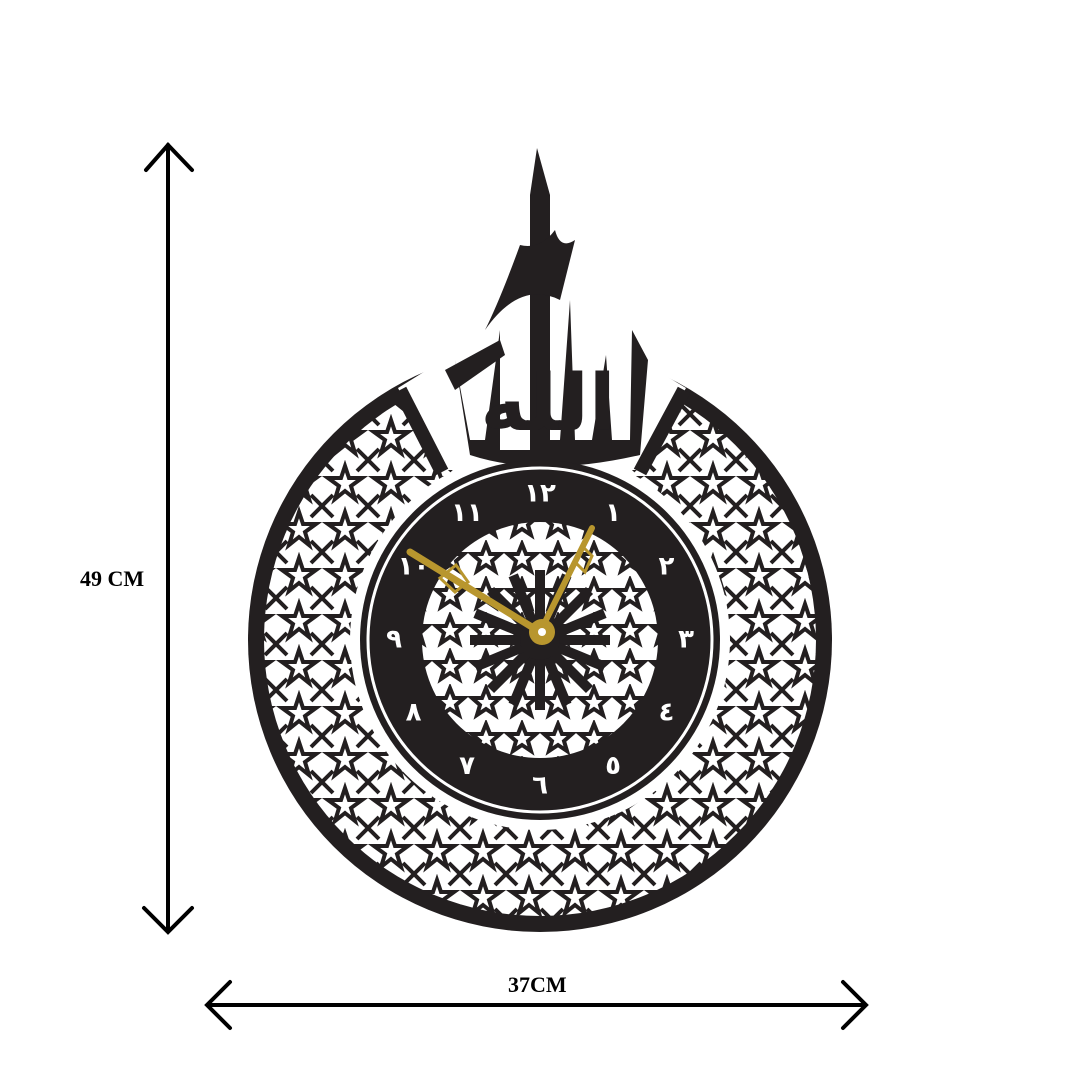 The height and width of the screenshot is (1080, 1080). I want to click on dial-numeral: ٩, so click(394, 640).